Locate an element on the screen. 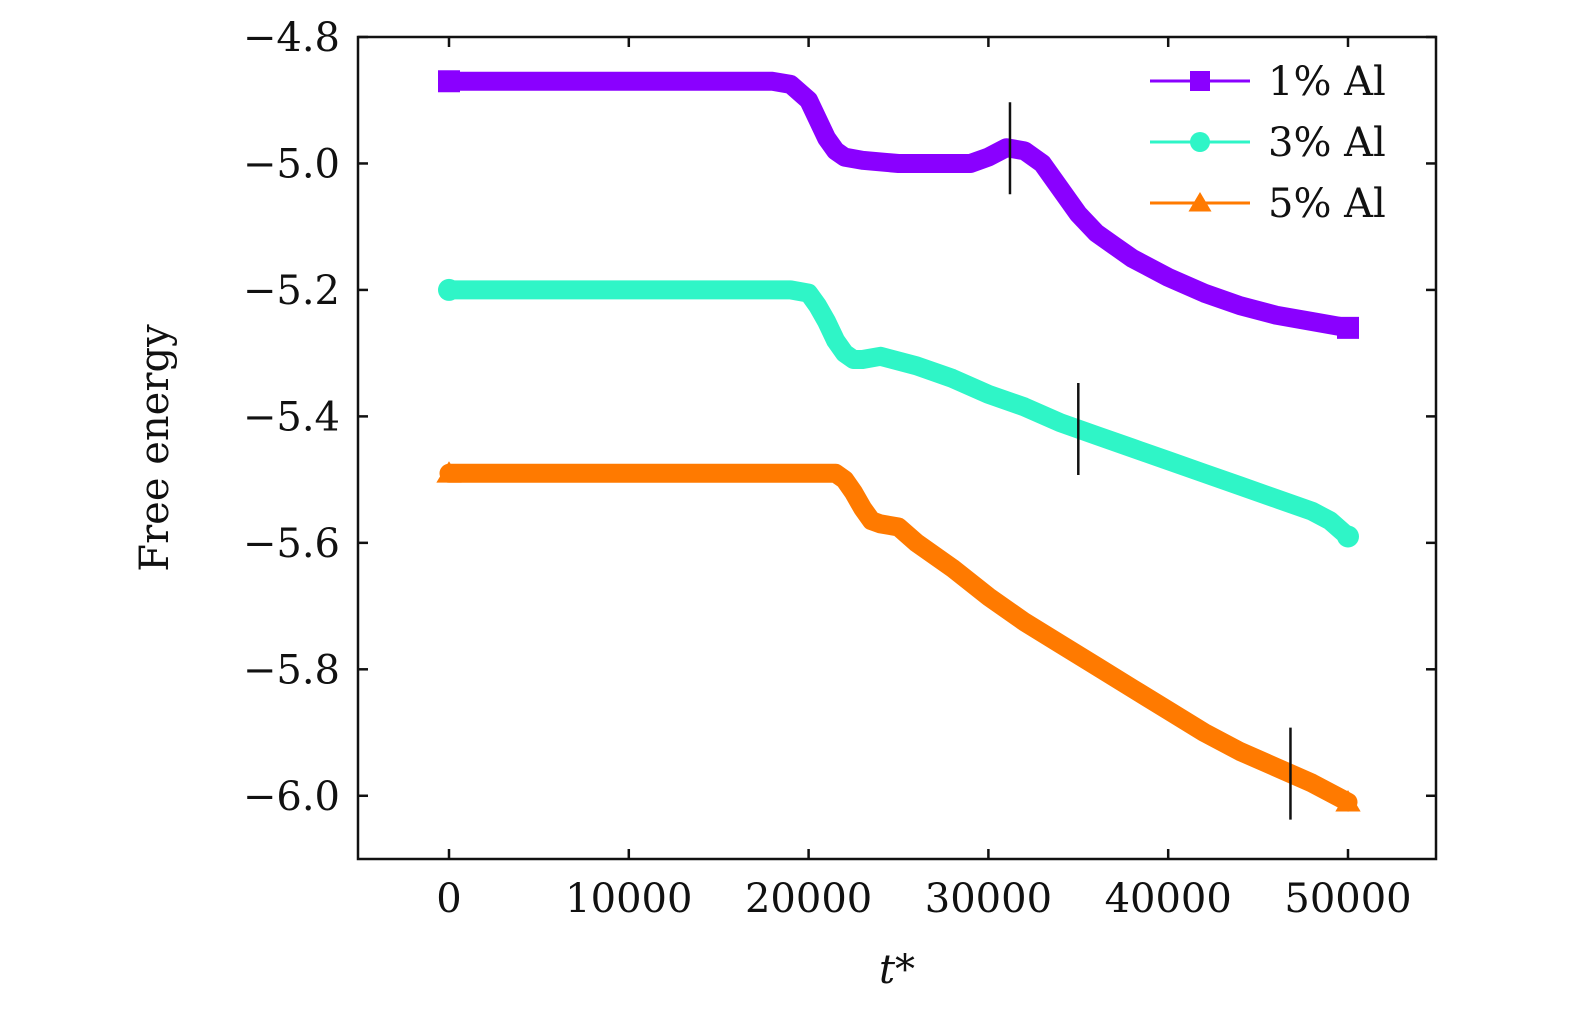 The image size is (1575, 1018). legend: 1% Al 3% Al 5% Al is located at coordinates (1268, 143).